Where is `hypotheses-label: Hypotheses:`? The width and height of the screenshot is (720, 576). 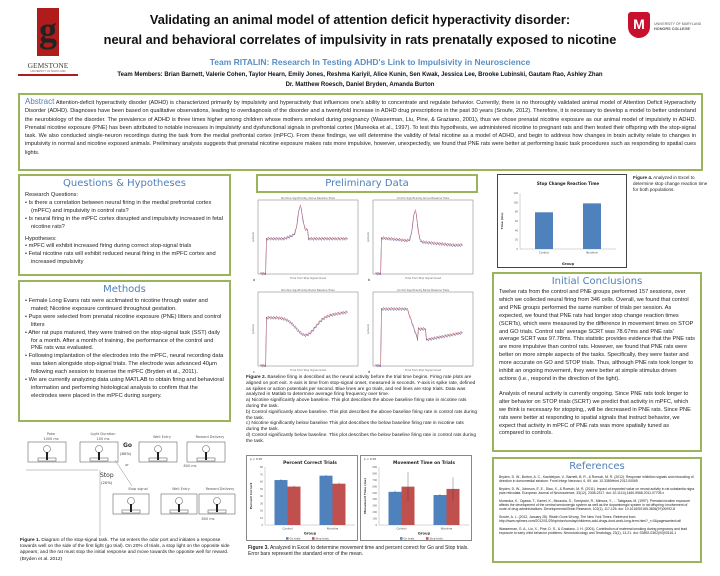
hypotheses-label: Hypotheses: is located at coordinates (41, 238).